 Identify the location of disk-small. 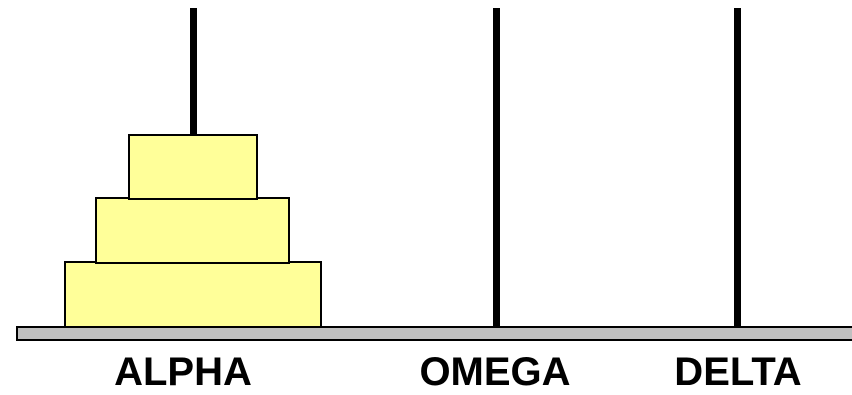
(193, 167).